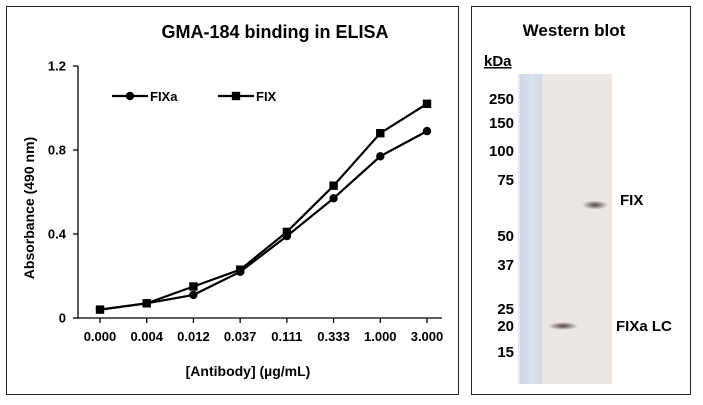 The image size is (703, 405). I want to click on x-tick-label: 0.000, so click(100, 336).